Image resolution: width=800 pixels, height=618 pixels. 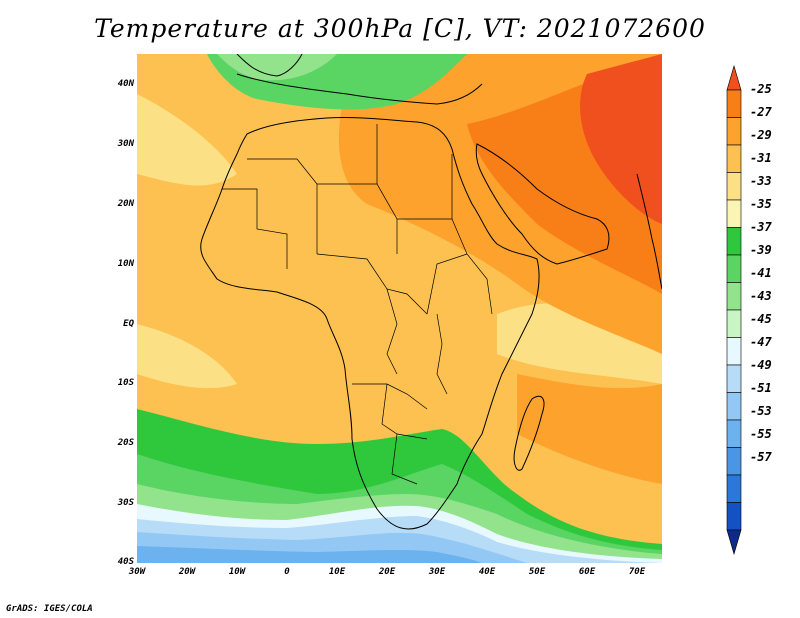 I want to click on field-equator-pale, so click(x=187, y=356).